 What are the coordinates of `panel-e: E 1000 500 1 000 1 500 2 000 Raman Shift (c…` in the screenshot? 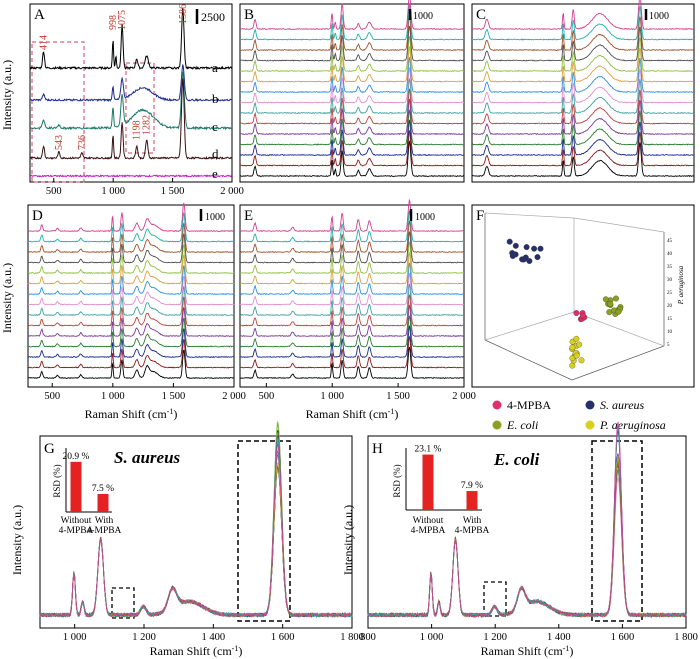 It's located at (357, 309).